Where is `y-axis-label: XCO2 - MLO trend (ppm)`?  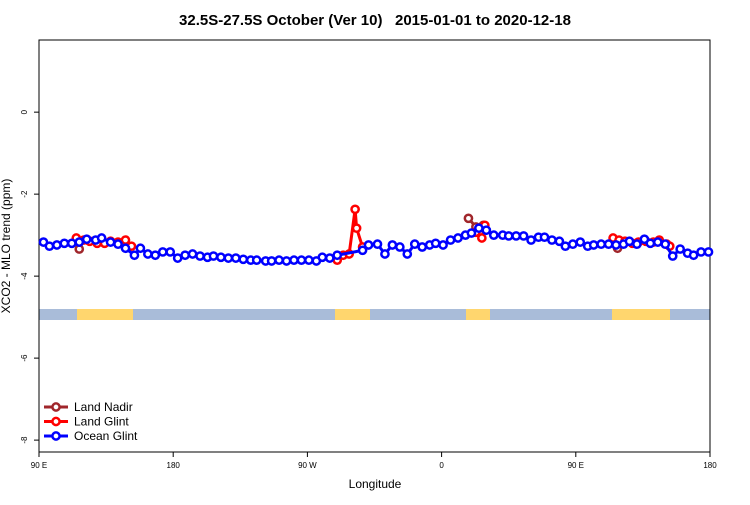 y-axis-label: XCO2 - MLO trend (ppm) is located at coordinates (6, 246).